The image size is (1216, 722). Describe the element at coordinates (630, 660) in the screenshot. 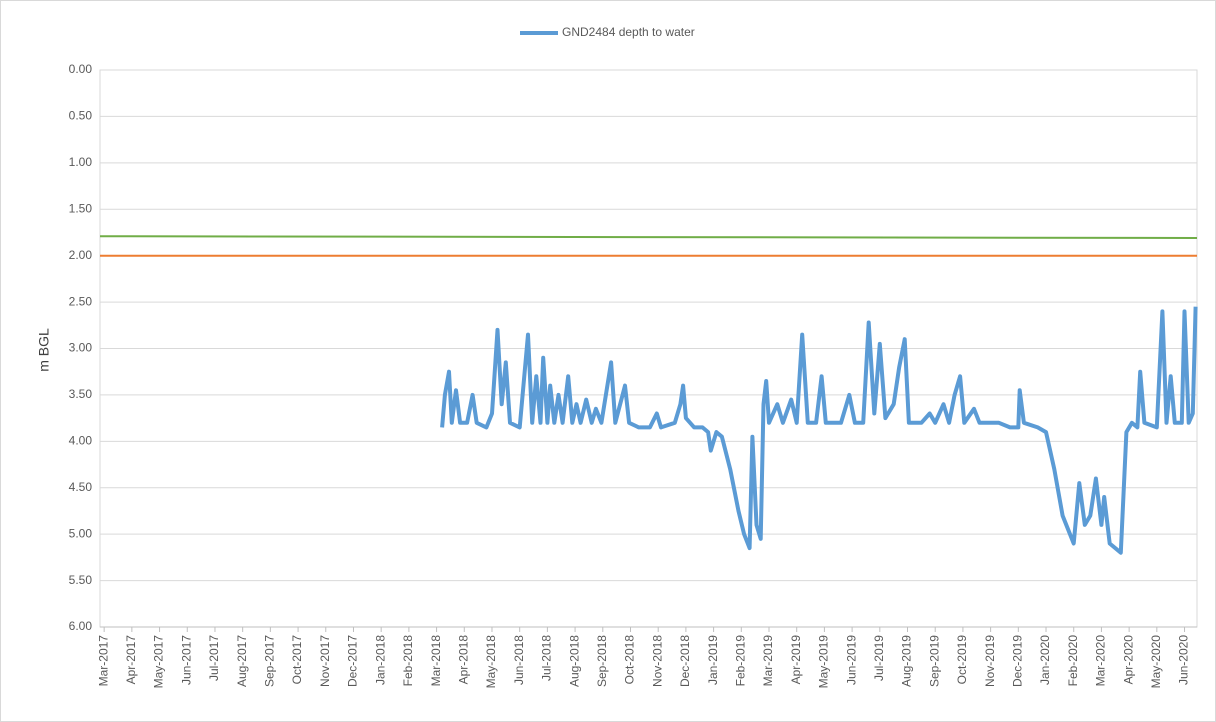

I see `x-tick-label: Oct-2018` at that location.